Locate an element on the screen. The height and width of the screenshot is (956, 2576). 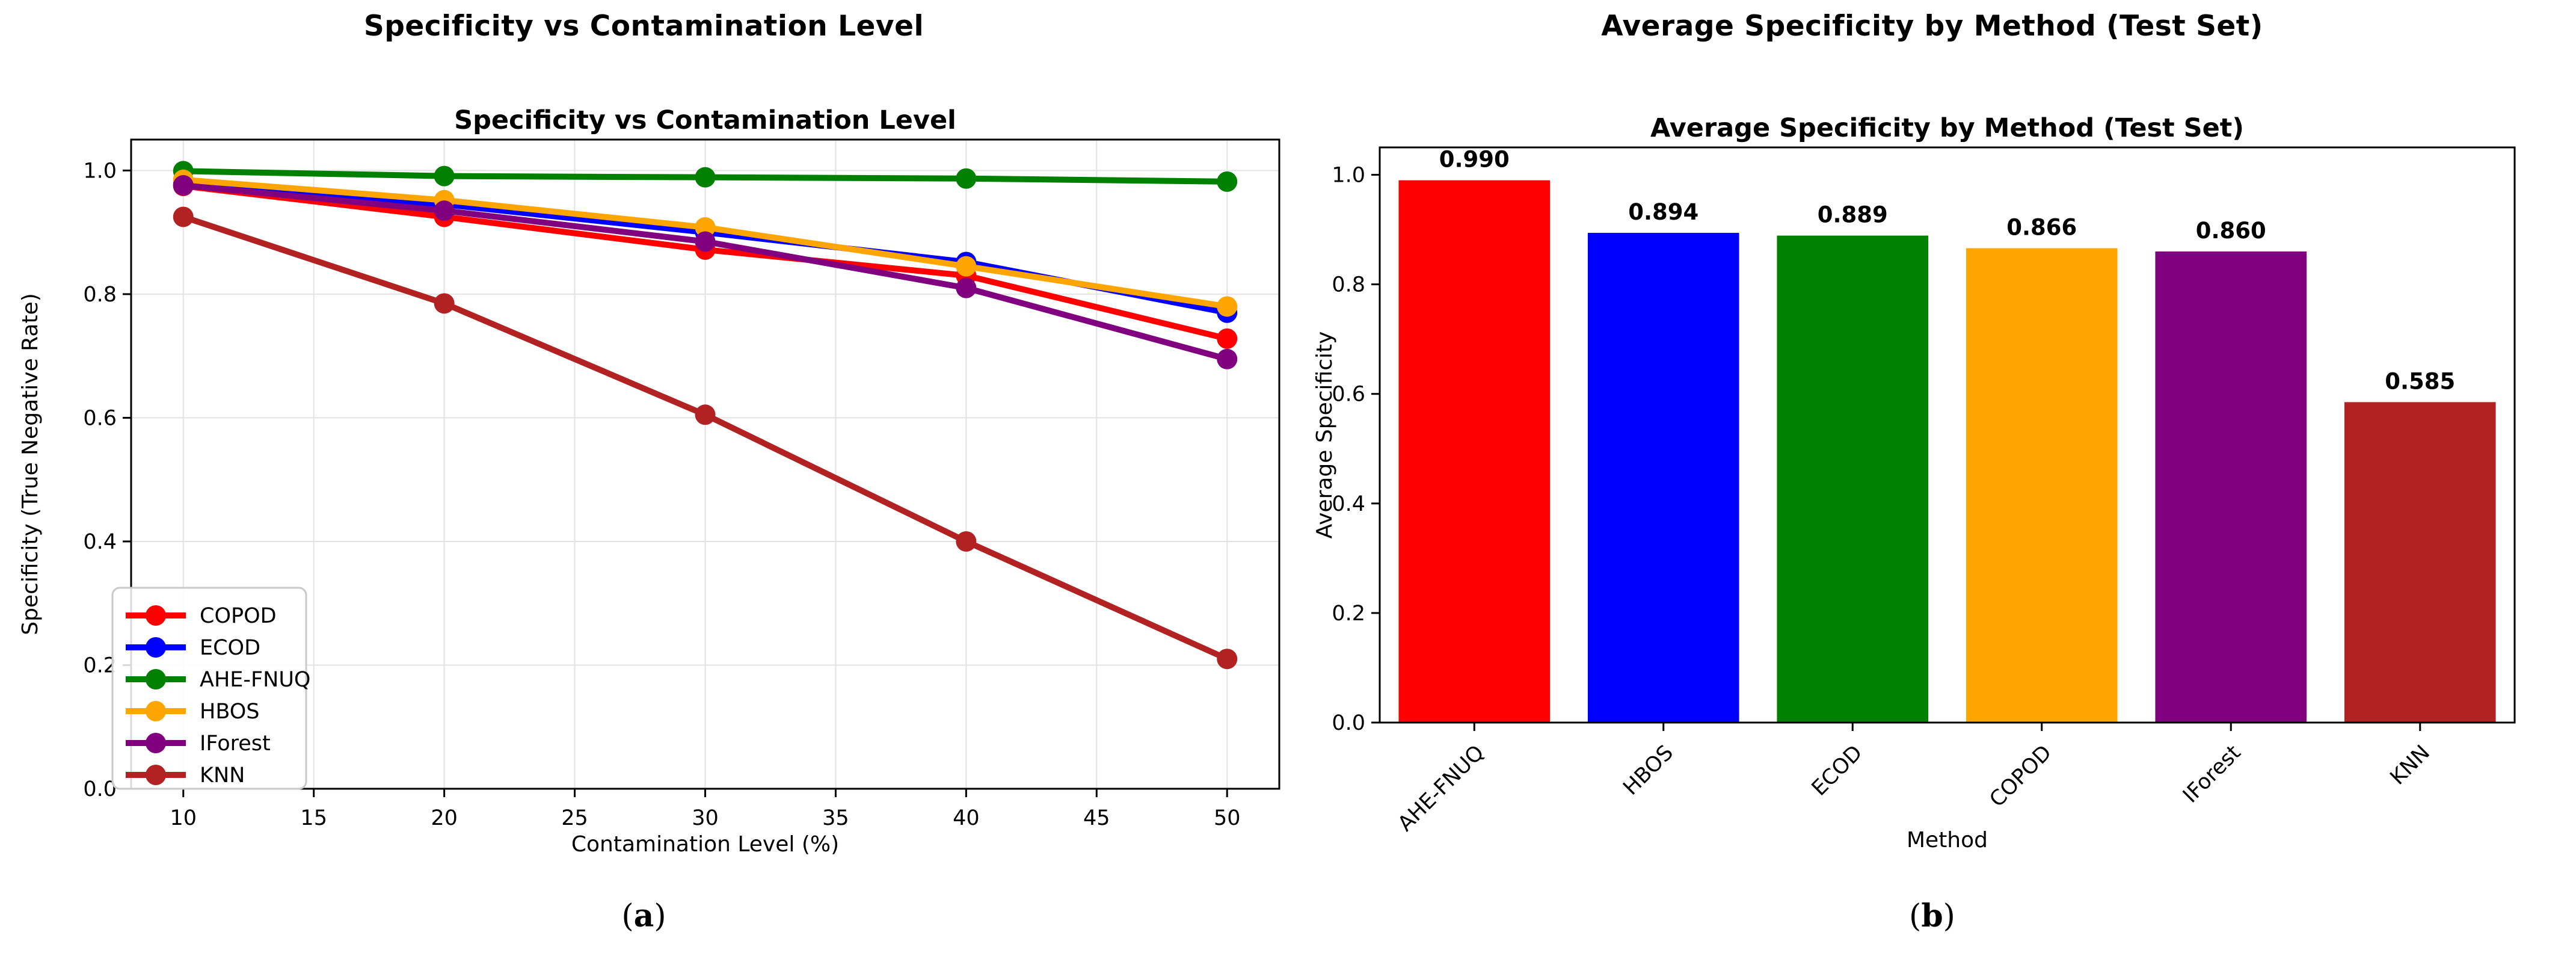
legend-label-ecod: ECOD is located at coordinates (230, 648).